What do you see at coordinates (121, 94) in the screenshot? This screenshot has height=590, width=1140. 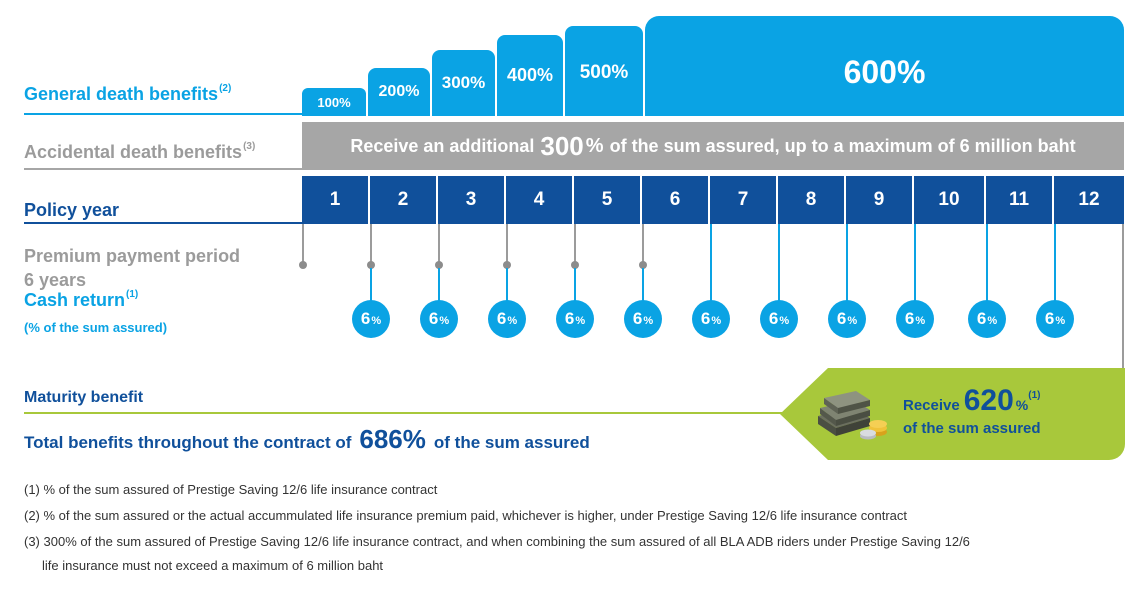 I see `general-death-label-text: General death benefits` at bounding box center [121, 94].